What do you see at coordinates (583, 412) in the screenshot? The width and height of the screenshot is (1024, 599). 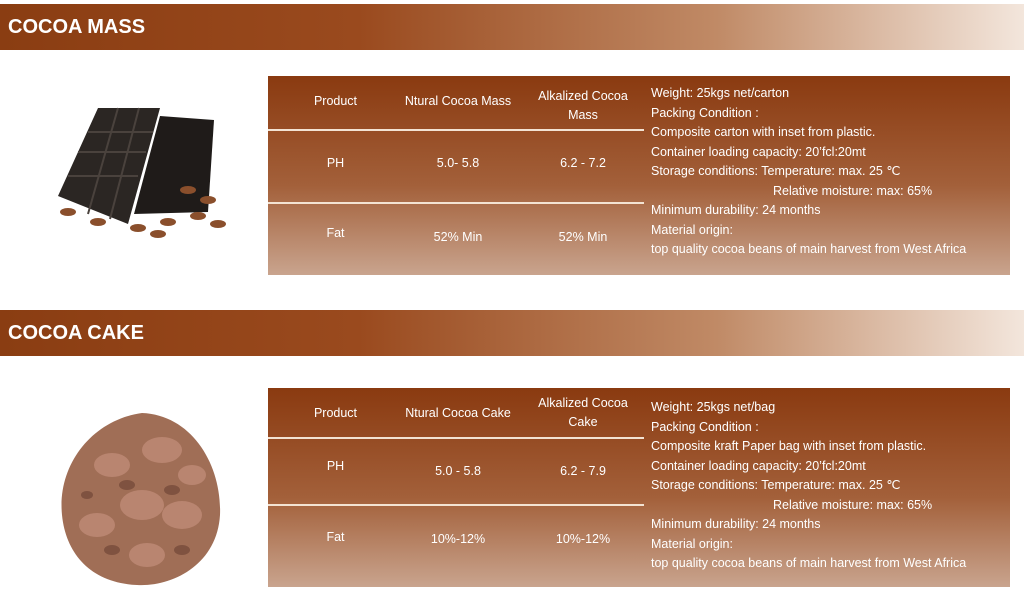 I see `header-alkalized: Alkalized Cocoa Cake` at bounding box center [583, 412].